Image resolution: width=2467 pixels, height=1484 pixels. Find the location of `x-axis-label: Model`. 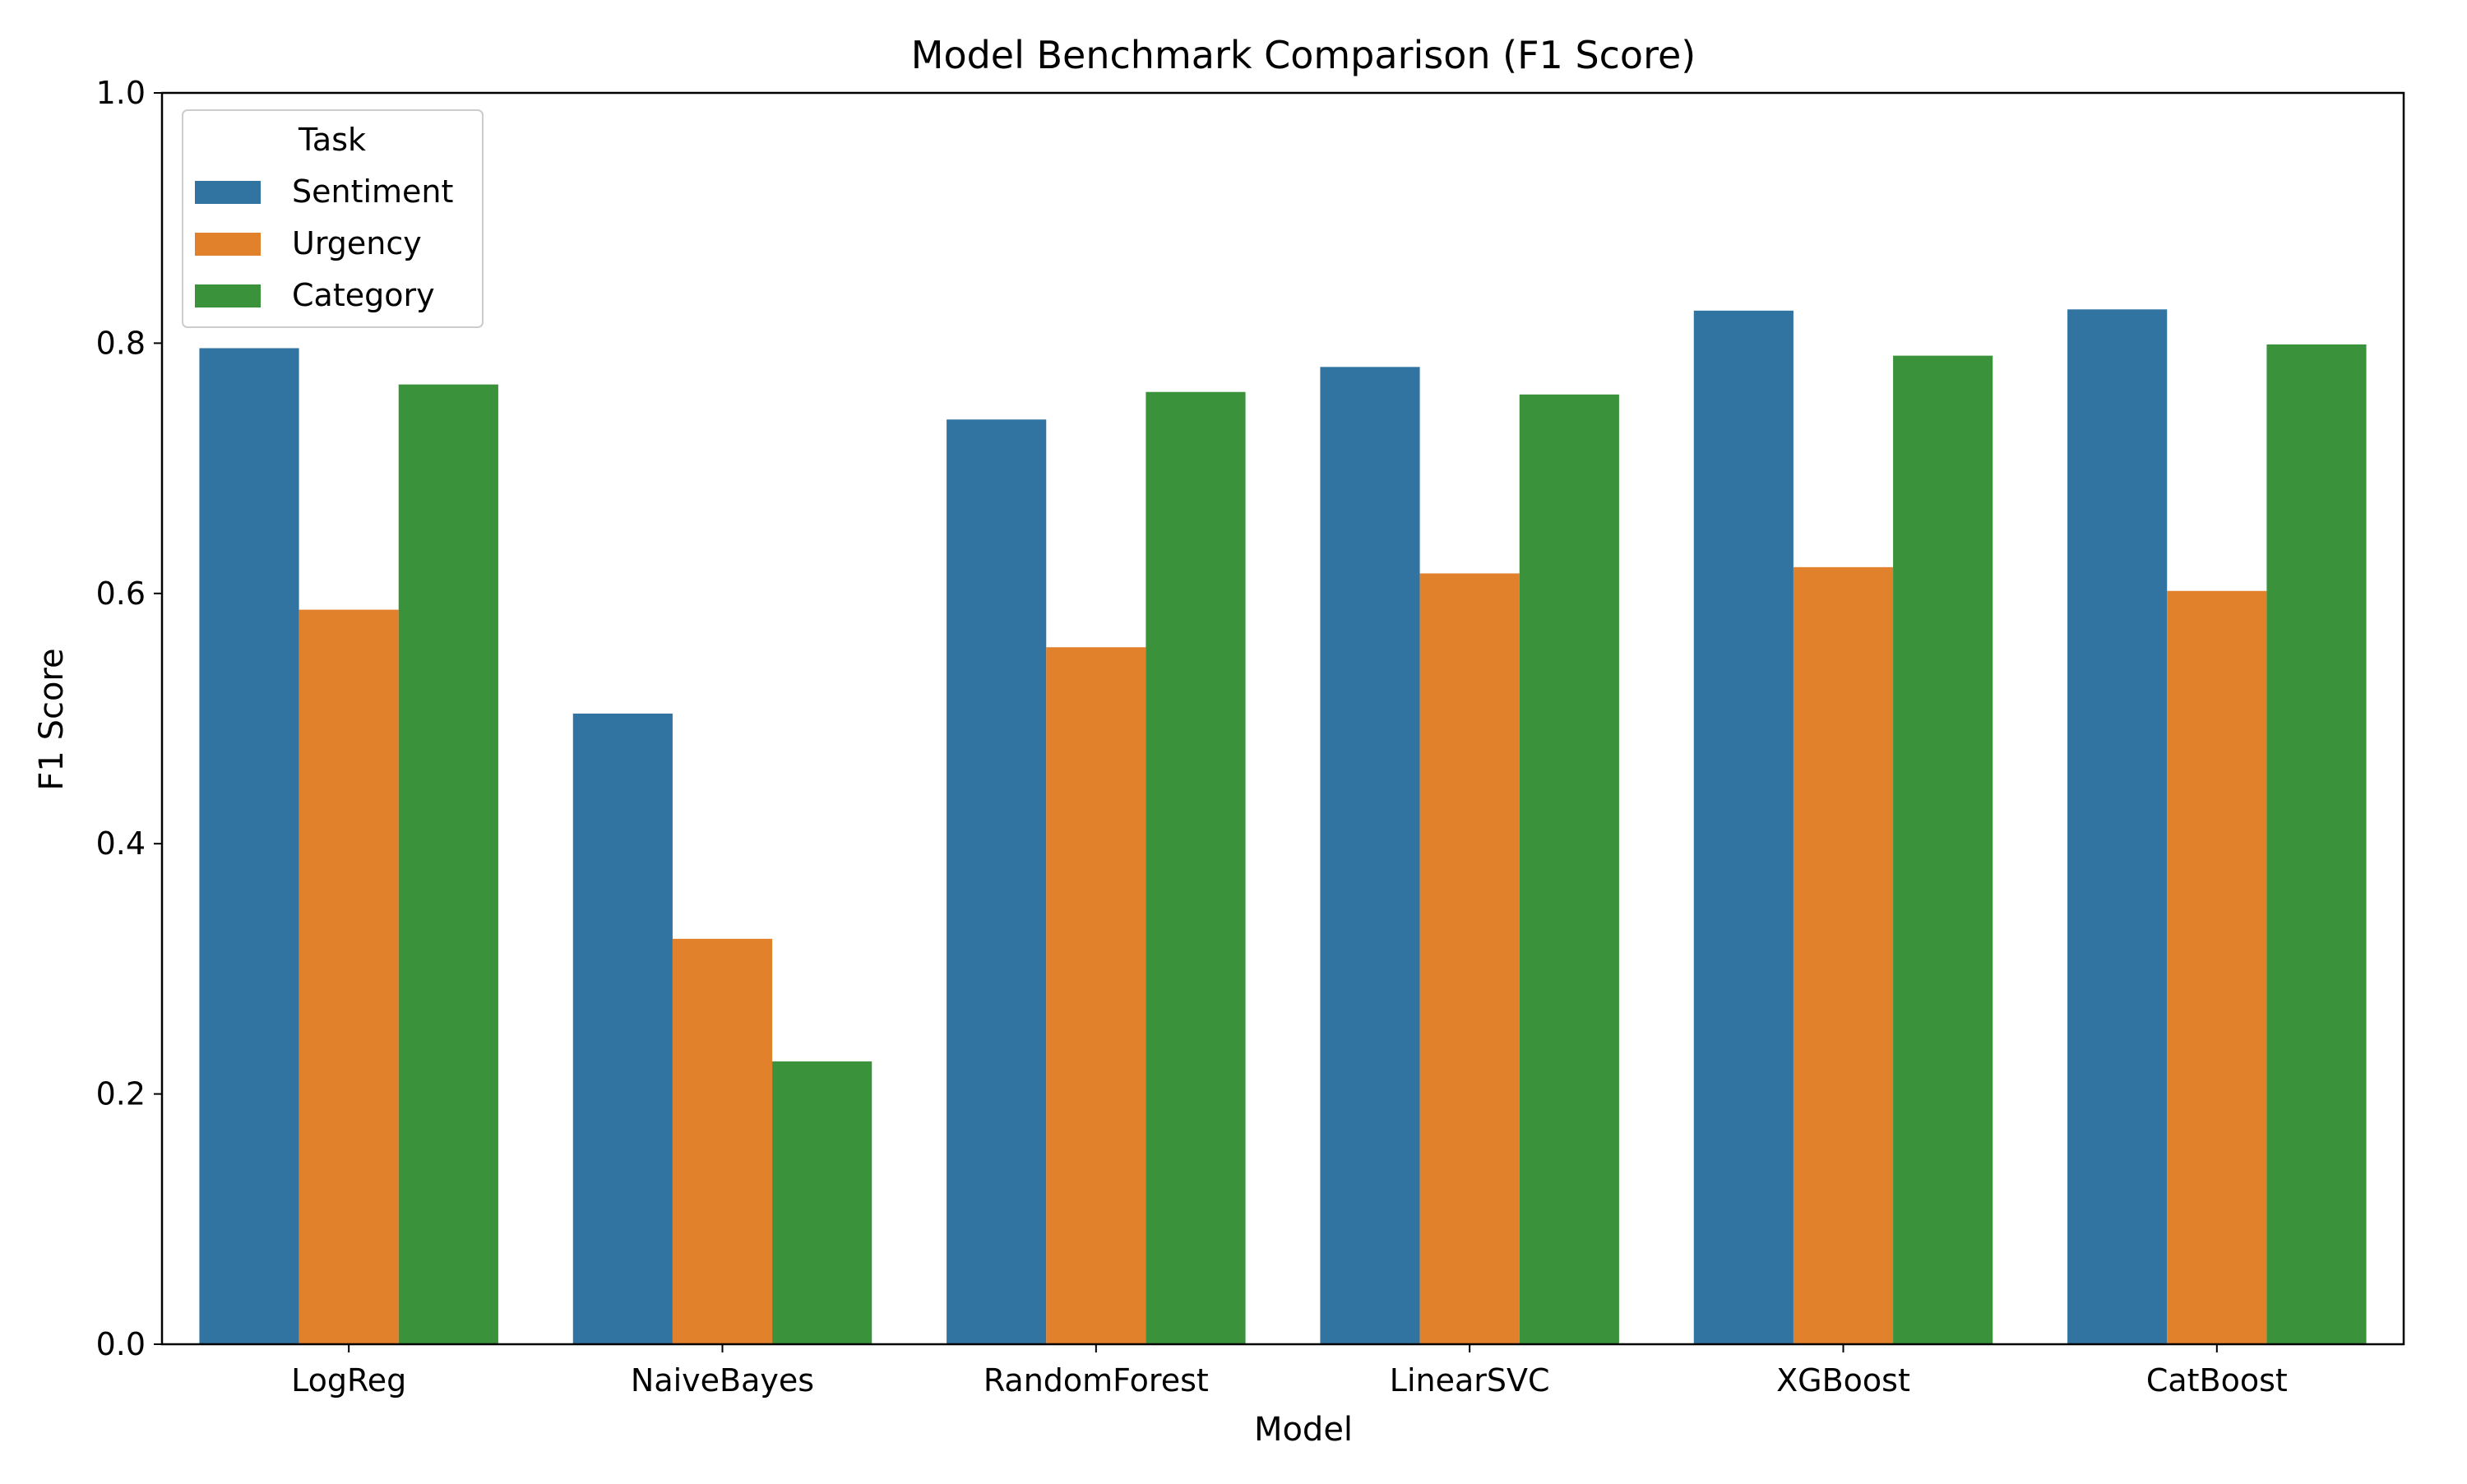

x-axis-label: Model is located at coordinates (1303, 1430).